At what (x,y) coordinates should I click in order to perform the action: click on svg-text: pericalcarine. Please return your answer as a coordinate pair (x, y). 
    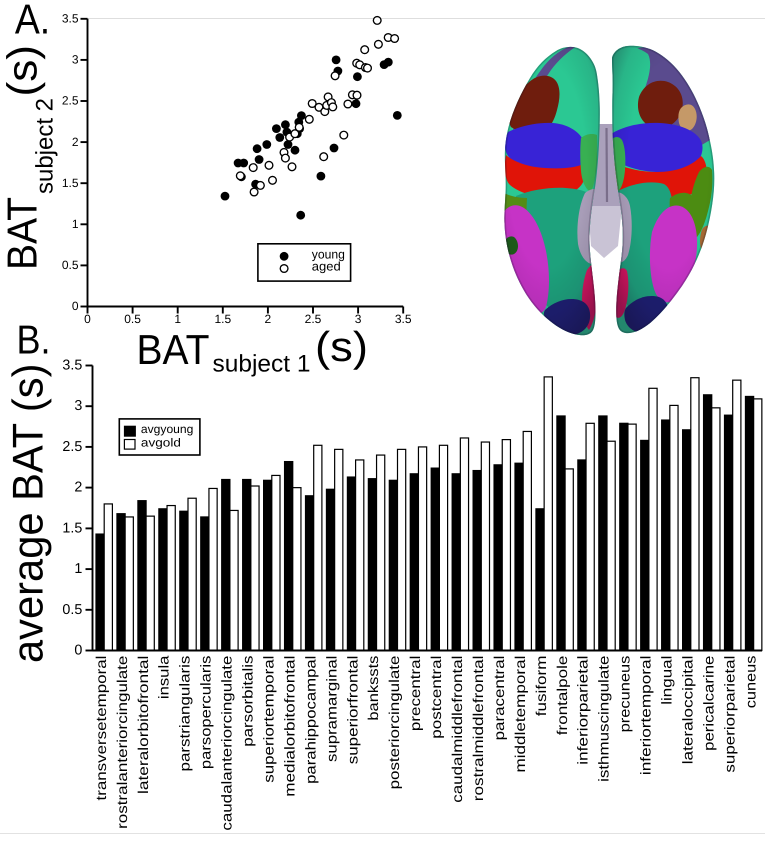
    Looking at the image, I should click on (709, 703).